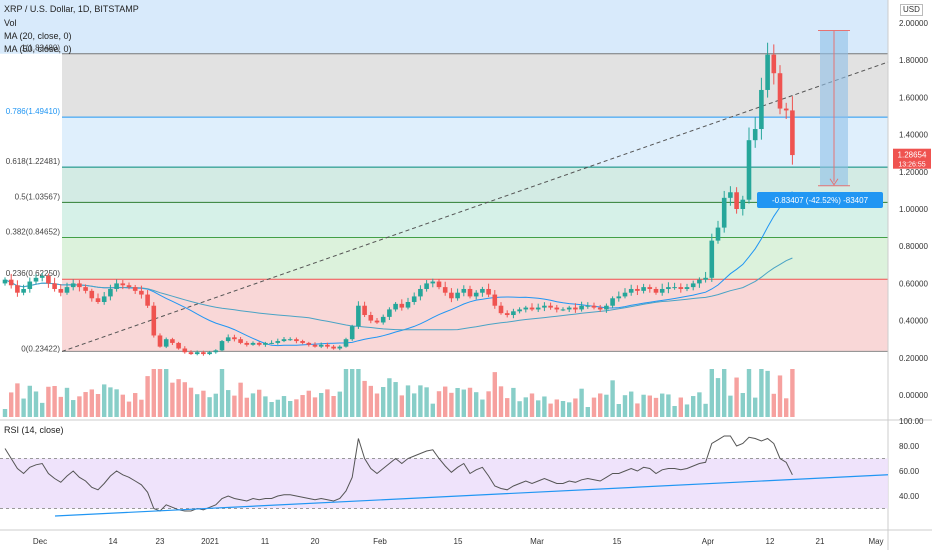 The image size is (932, 550). I want to click on y-axis-tick: 1.80000, so click(913, 60).